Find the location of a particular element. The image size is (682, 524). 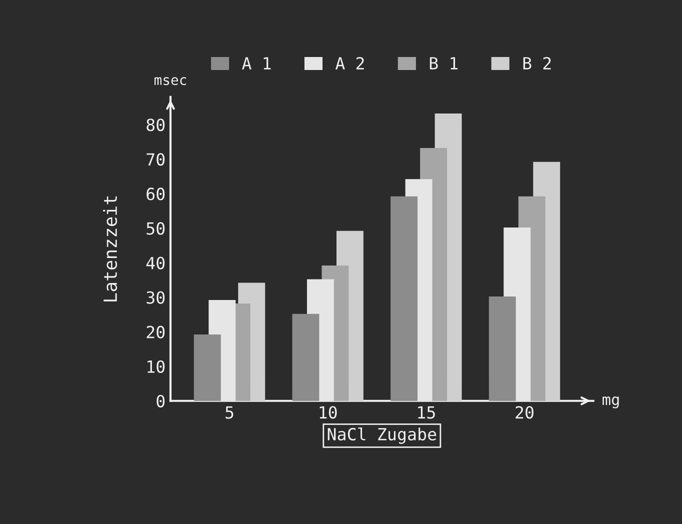

legend-label: B 1 is located at coordinates (444, 63).